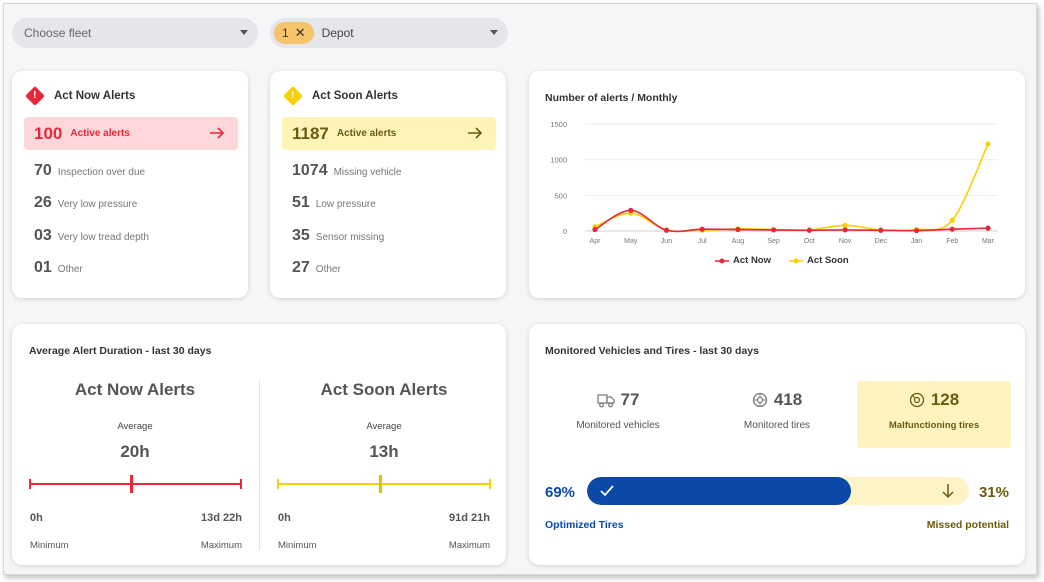  Describe the element at coordinates (596, 241) in the screenshot. I see `x-tick-label: Apr` at that location.